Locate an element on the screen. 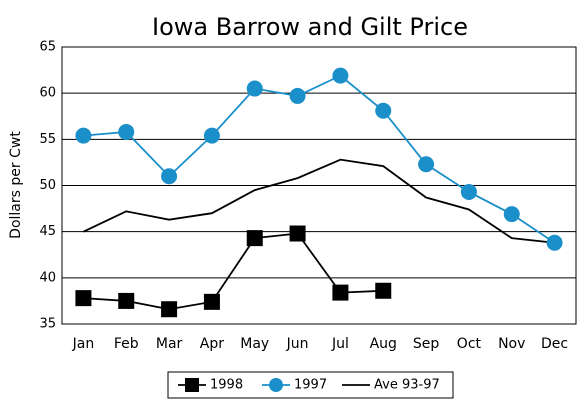 This screenshot has width=579, height=400. legend-label: 1998 is located at coordinates (226, 385).